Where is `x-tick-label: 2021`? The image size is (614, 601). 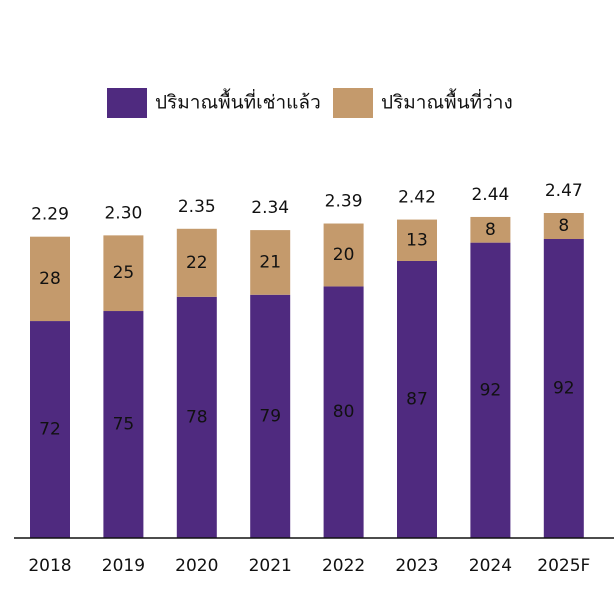
x-tick-label: 2021 is located at coordinates (270, 566).